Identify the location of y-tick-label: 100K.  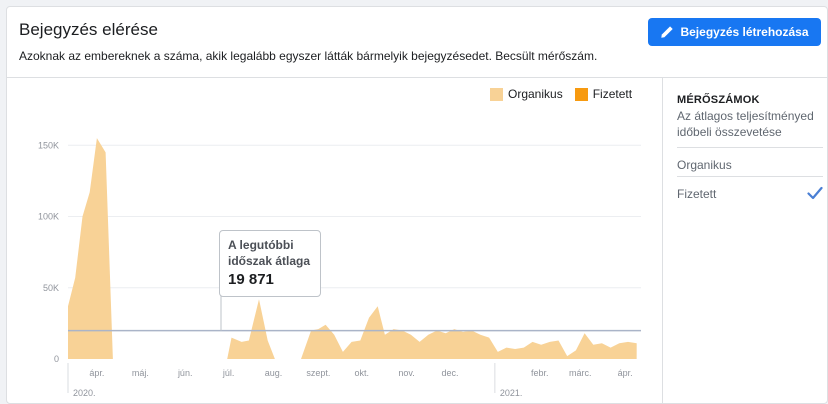
(48, 217).